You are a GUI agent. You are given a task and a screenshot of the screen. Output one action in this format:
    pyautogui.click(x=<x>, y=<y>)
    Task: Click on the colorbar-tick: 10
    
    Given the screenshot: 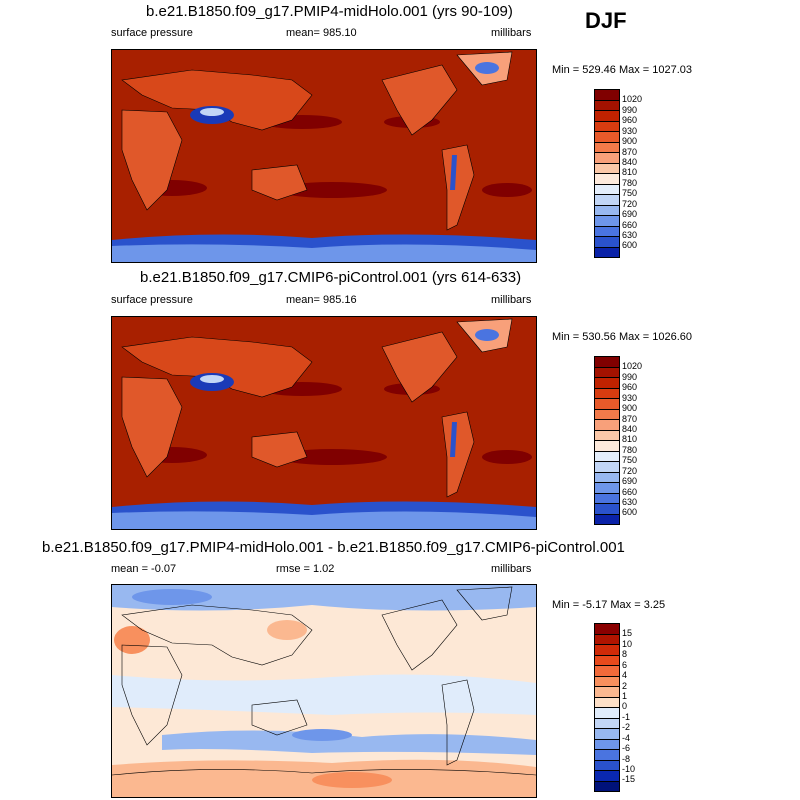 What is the action you would take?
    pyautogui.click(x=627, y=644)
    